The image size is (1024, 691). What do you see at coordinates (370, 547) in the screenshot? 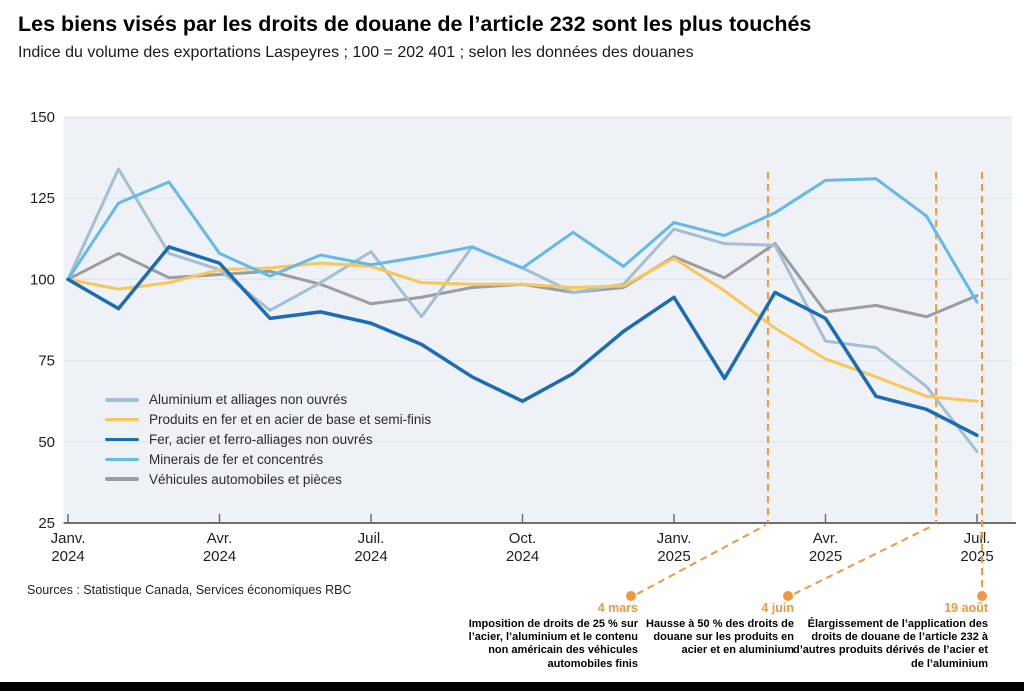
I see `x-tick-label: Juil. 2024` at bounding box center [370, 547].